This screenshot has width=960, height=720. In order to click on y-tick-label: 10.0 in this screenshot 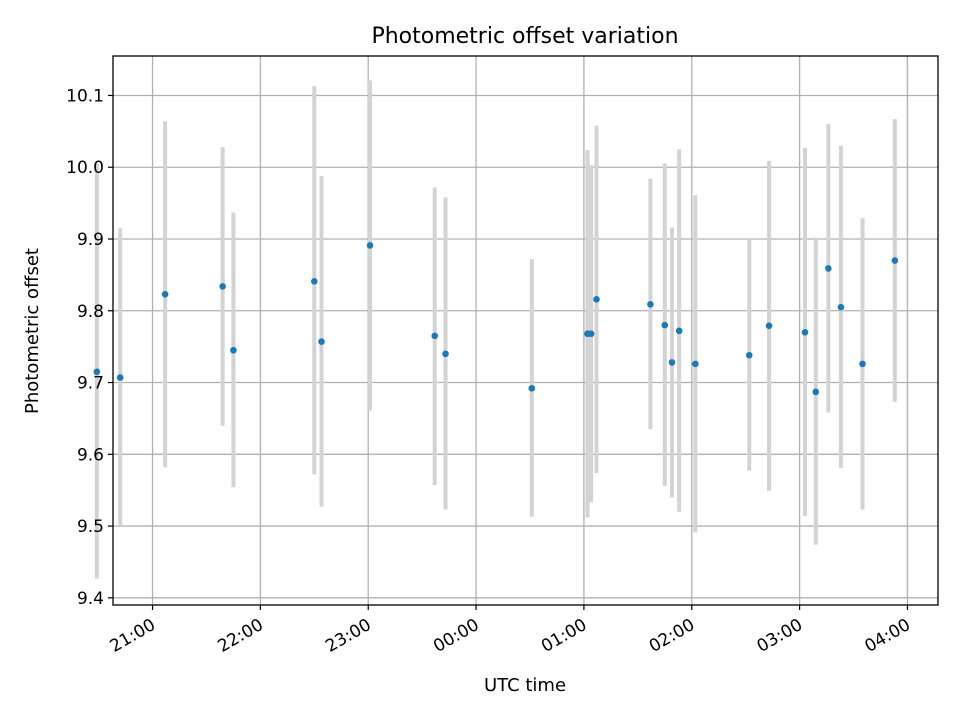, I will do `click(85, 168)`.